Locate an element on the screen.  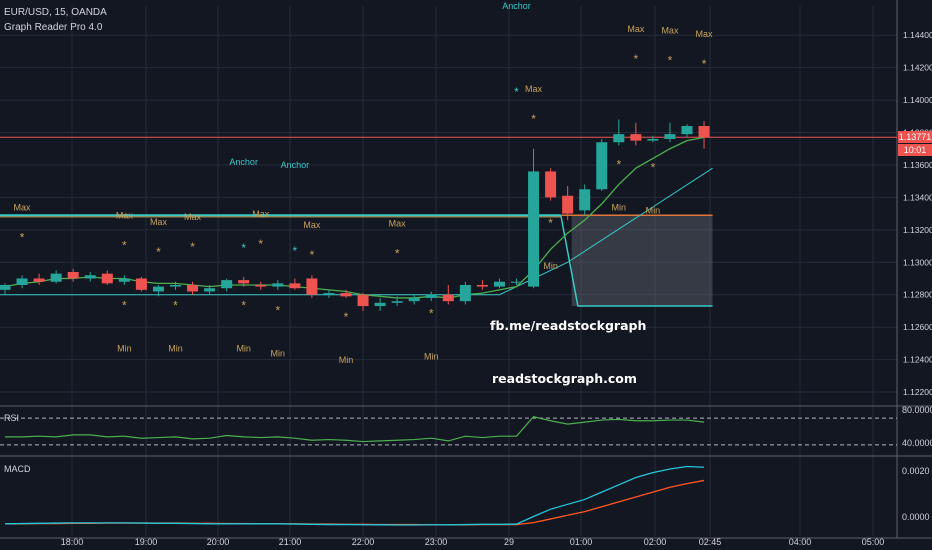
rsi-level-80: 80.0000 is located at coordinates (917, 410).